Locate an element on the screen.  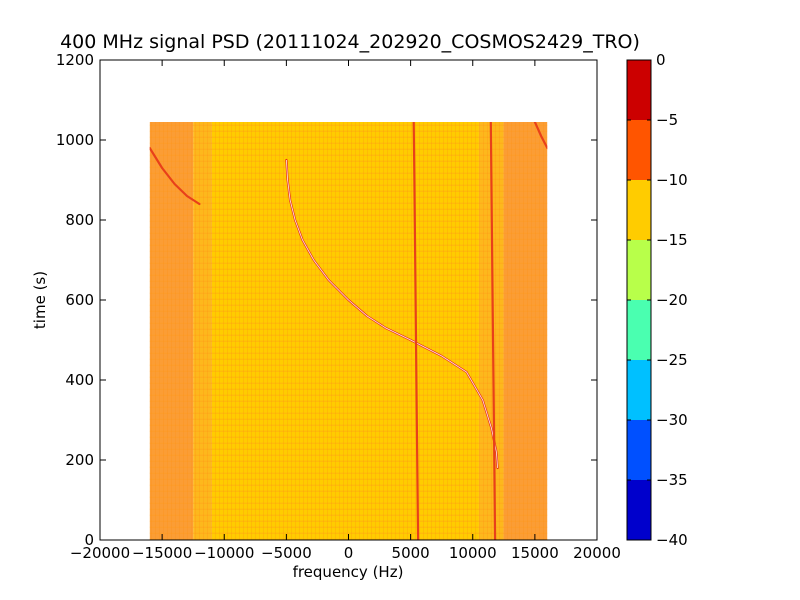
colorbar-tick-label: 0 is located at coordinates (661, 60).